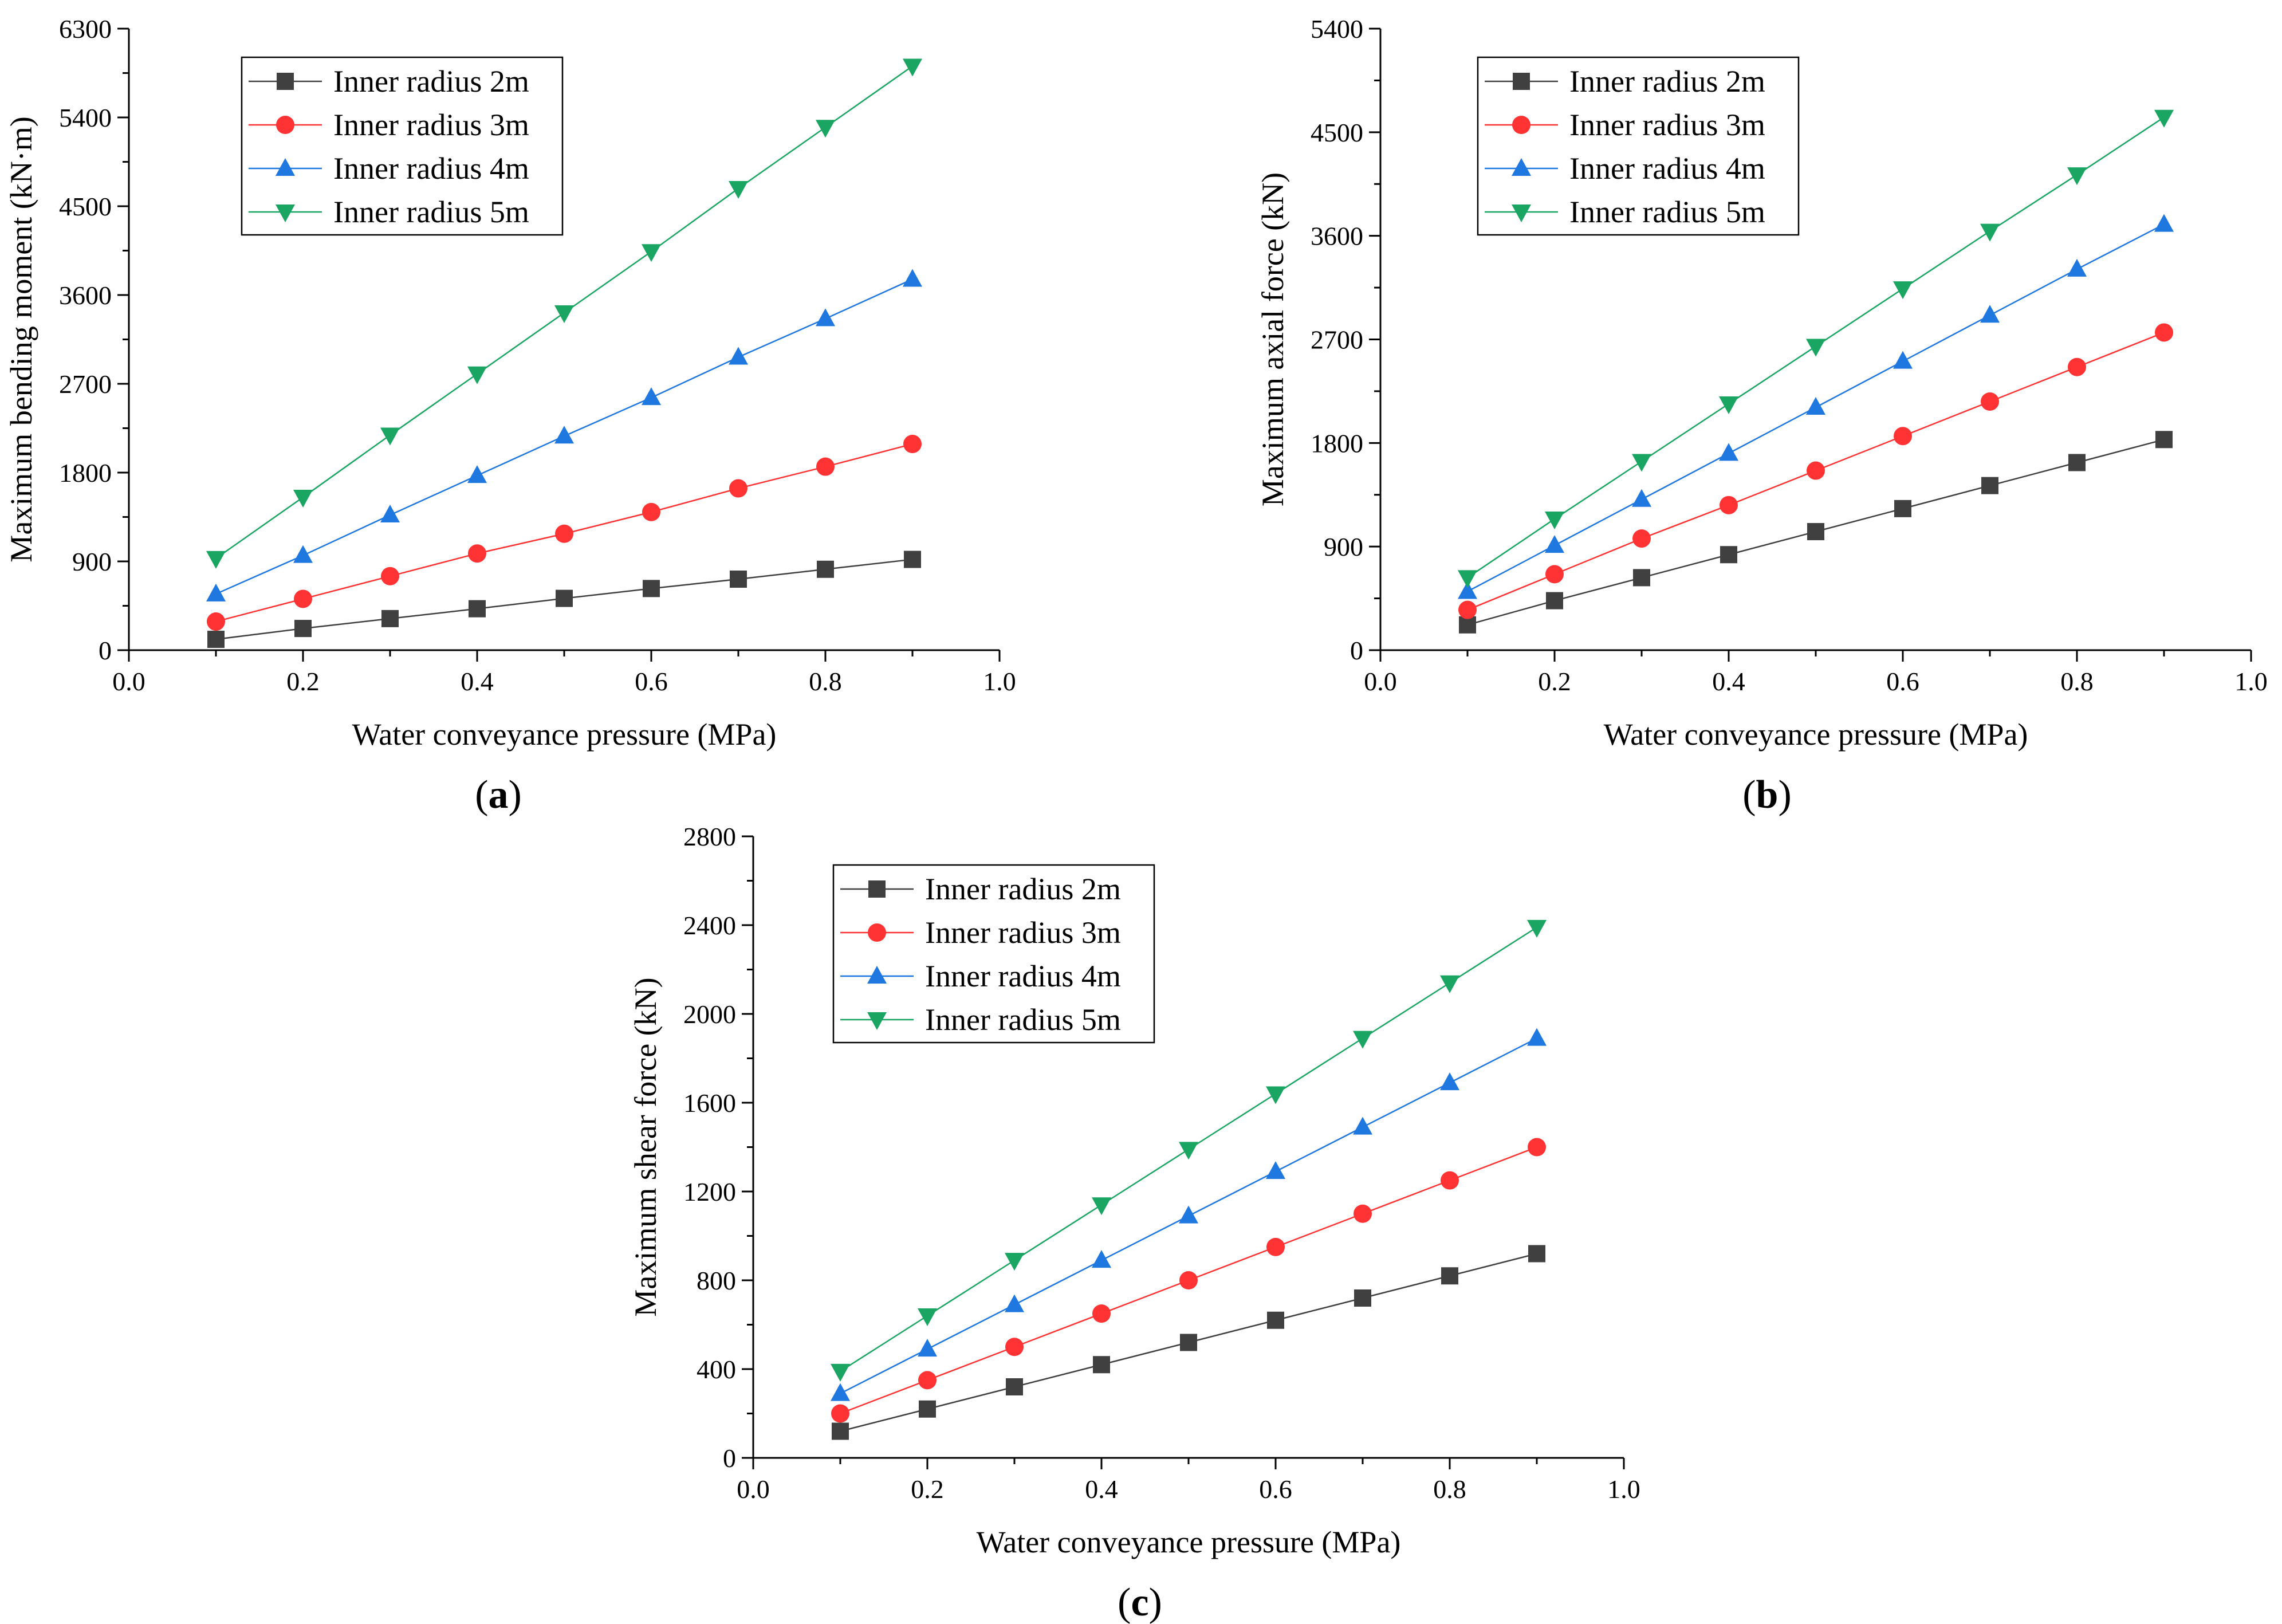 The height and width of the screenshot is (1624, 2282). Describe the element at coordinates (1667, 212) in the screenshot. I see `legend-label: Inner radius 5m` at that location.